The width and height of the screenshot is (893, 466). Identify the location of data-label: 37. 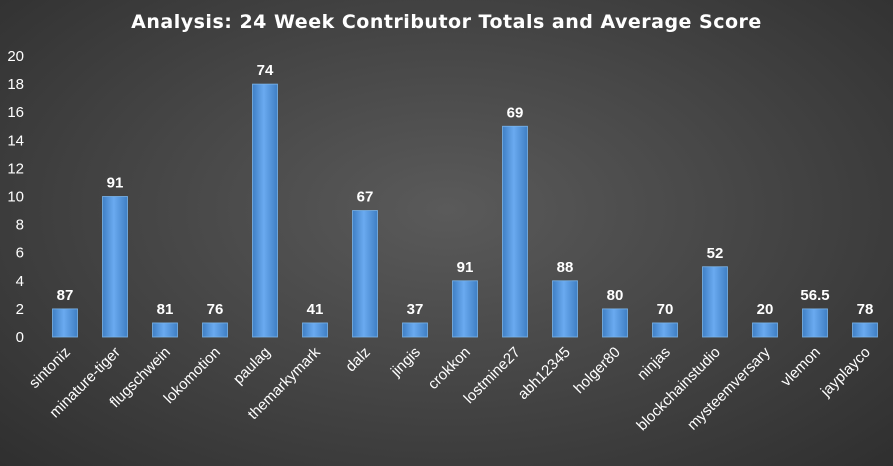
(415, 309).